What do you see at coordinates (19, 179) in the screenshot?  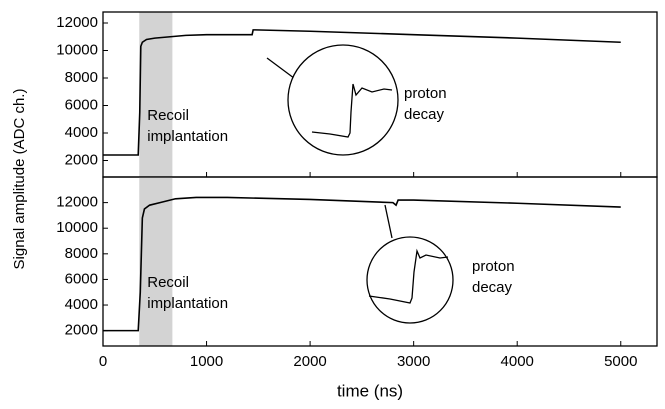 I see `y-axis-label: Signal amplitude (ADC ch.)` at bounding box center [19, 179].